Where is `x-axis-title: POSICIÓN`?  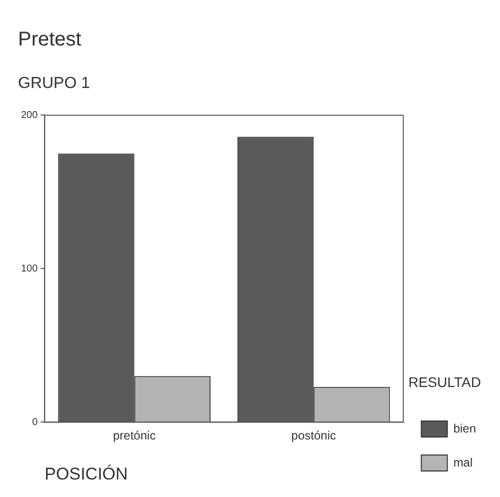 x-axis-title: POSICIÓN is located at coordinates (86, 474).